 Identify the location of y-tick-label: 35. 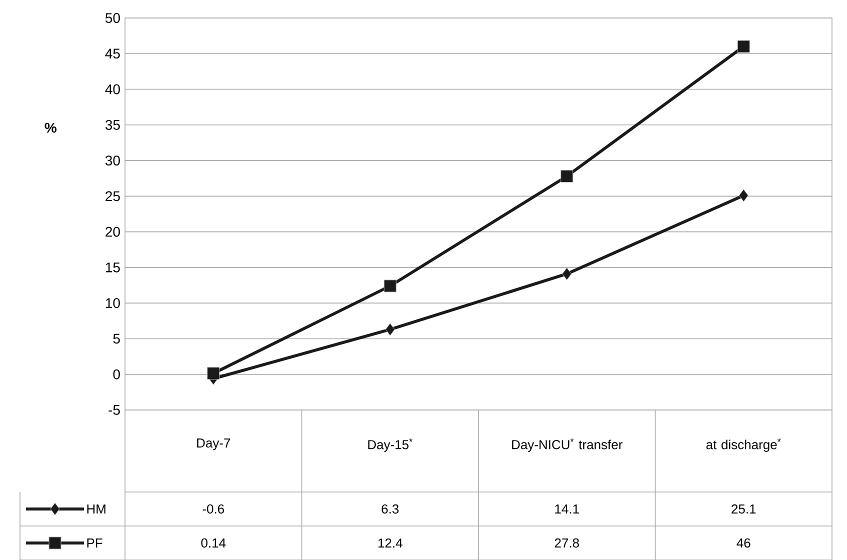
(112, 125).